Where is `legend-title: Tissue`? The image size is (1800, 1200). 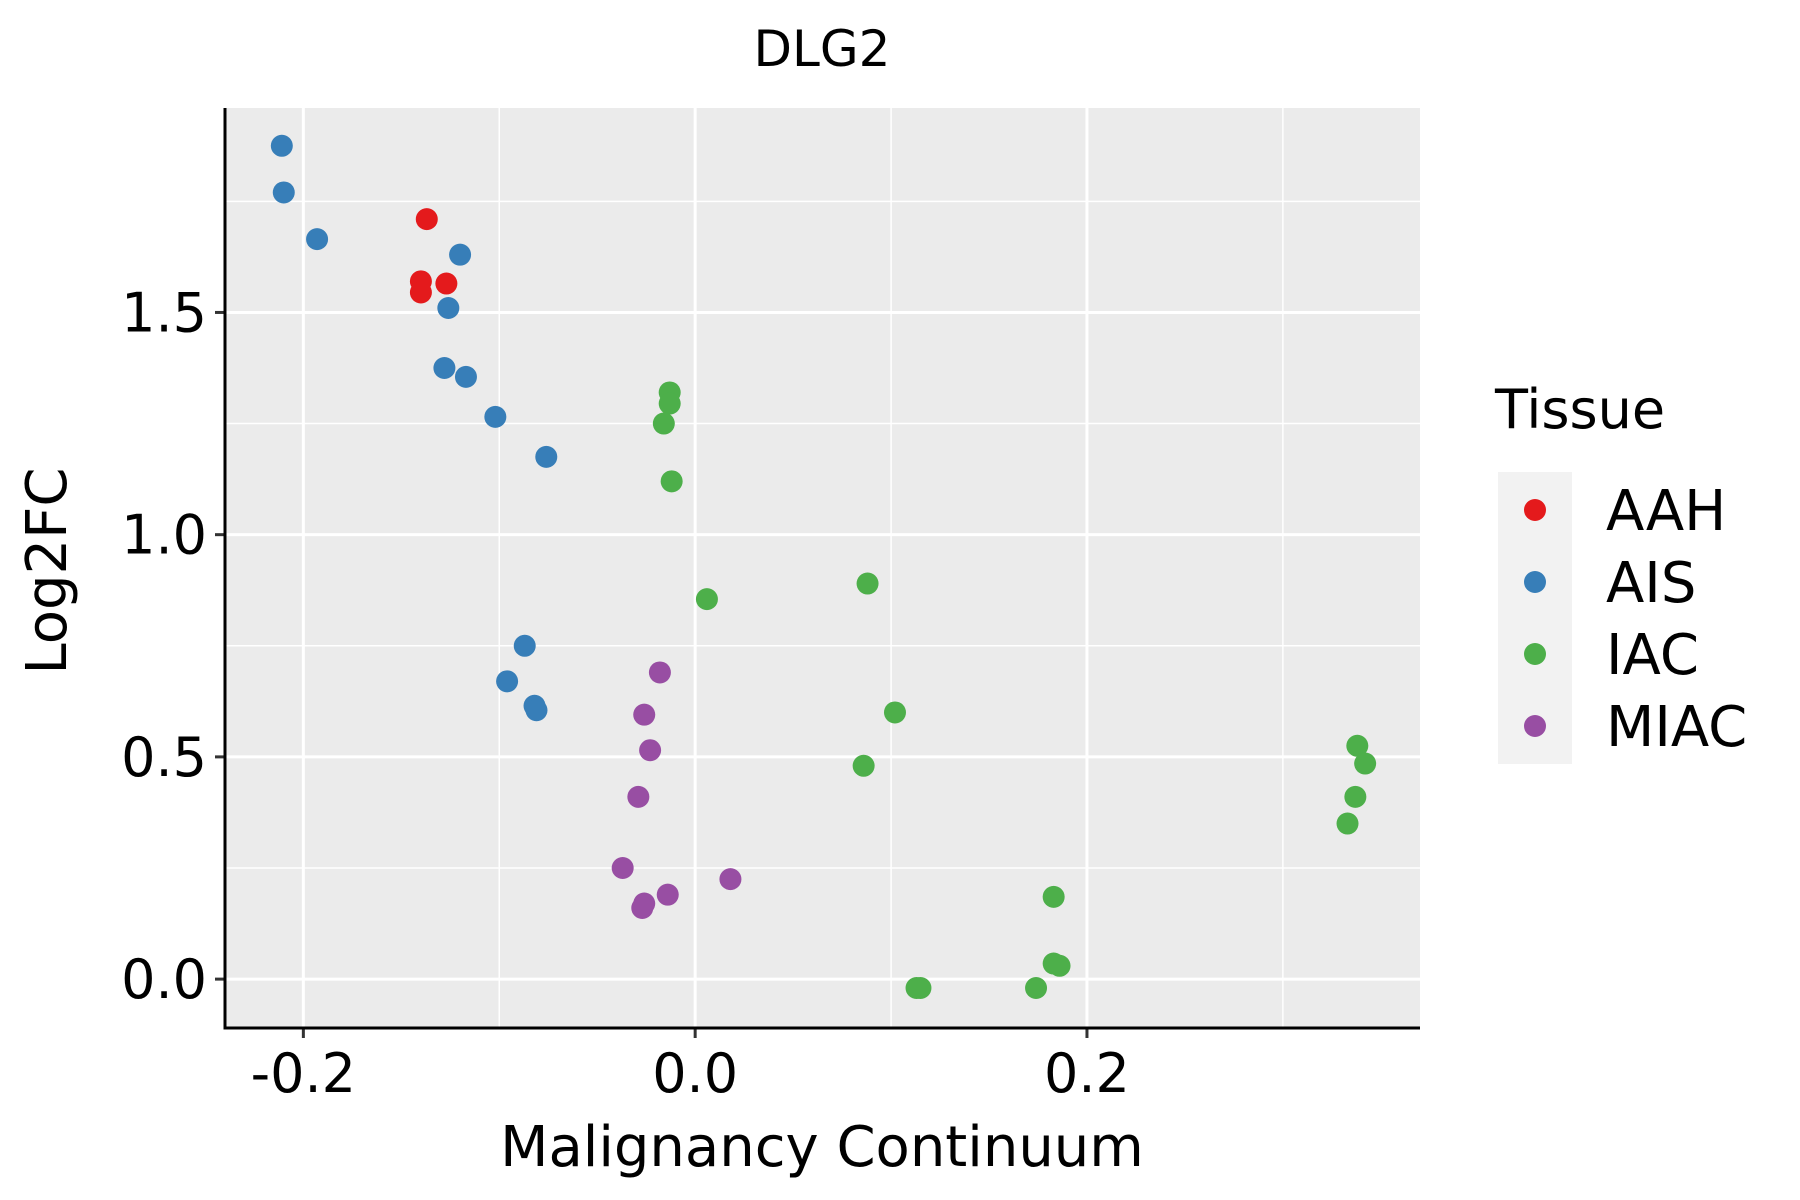 legend-title: Tissue is located at coordinates (1579, 409).